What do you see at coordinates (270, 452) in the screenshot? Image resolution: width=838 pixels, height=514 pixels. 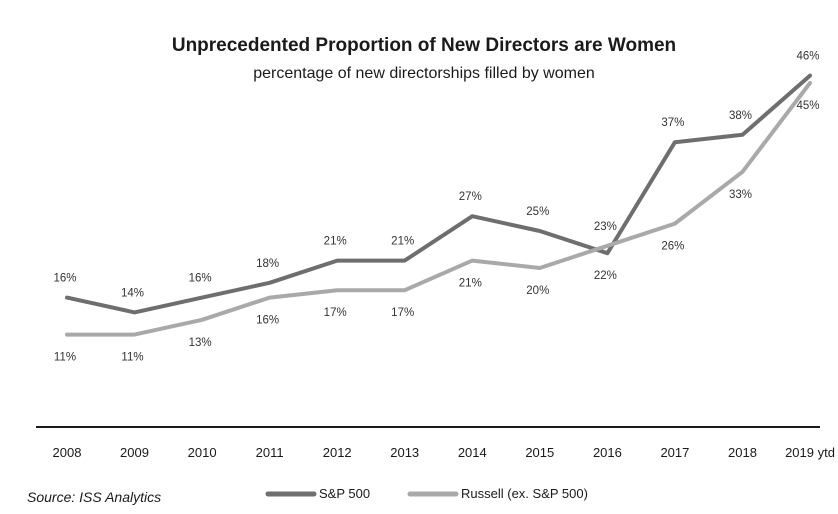 I see `x-tick-label-3: 2011` at bounding box center [270, 452].